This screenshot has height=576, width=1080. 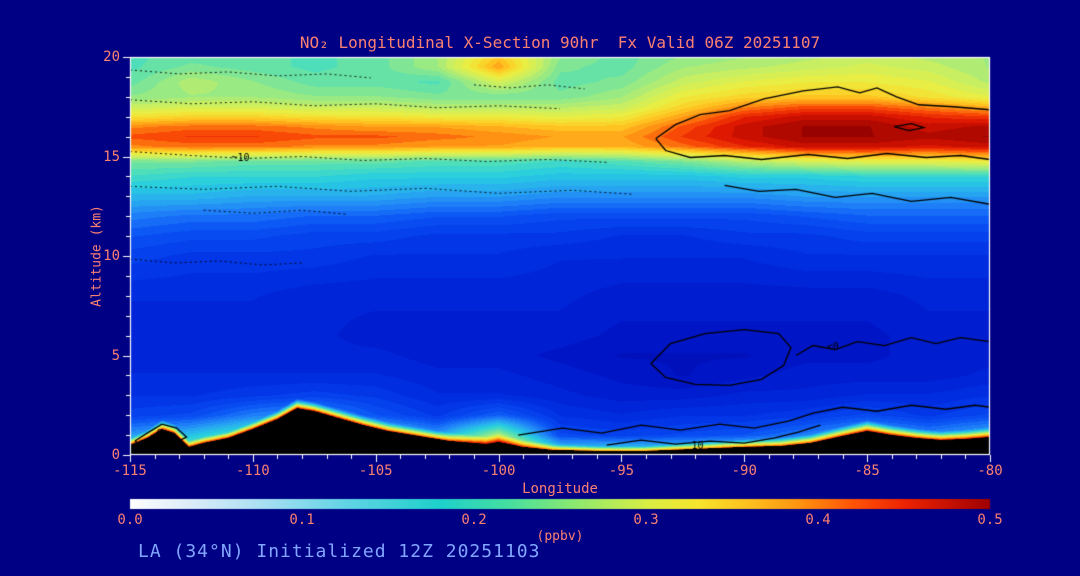 What do you see at coordinates (111, 256) in the screenshot?
I see `ytick-label: 10` at bounding box center [111, 256].